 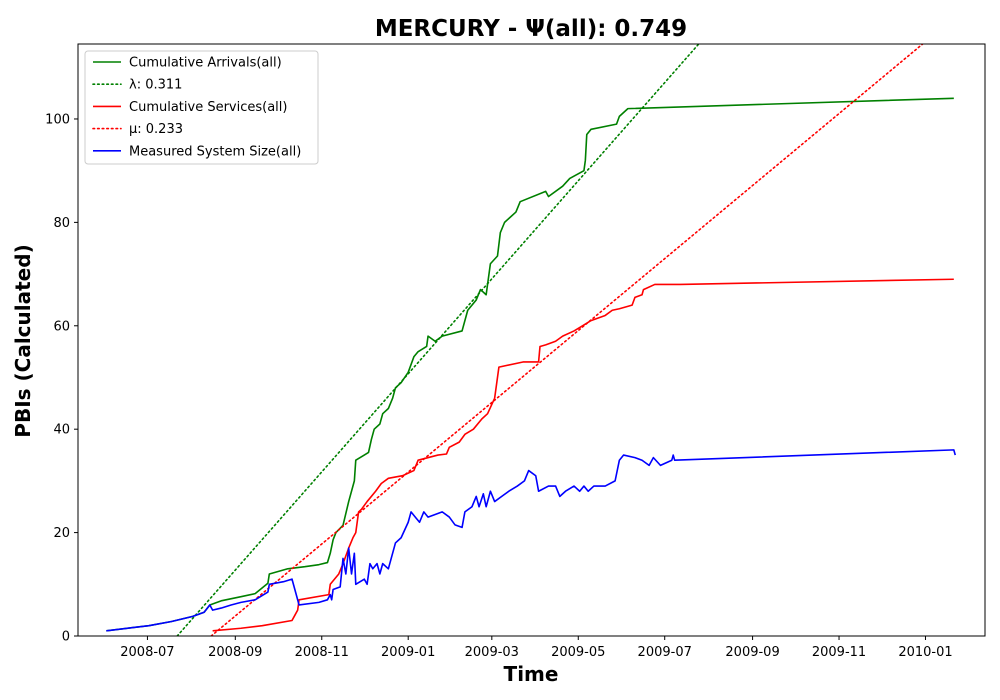 I want to click on legend-label: λ: 0.311, so click(x=155, y=85).